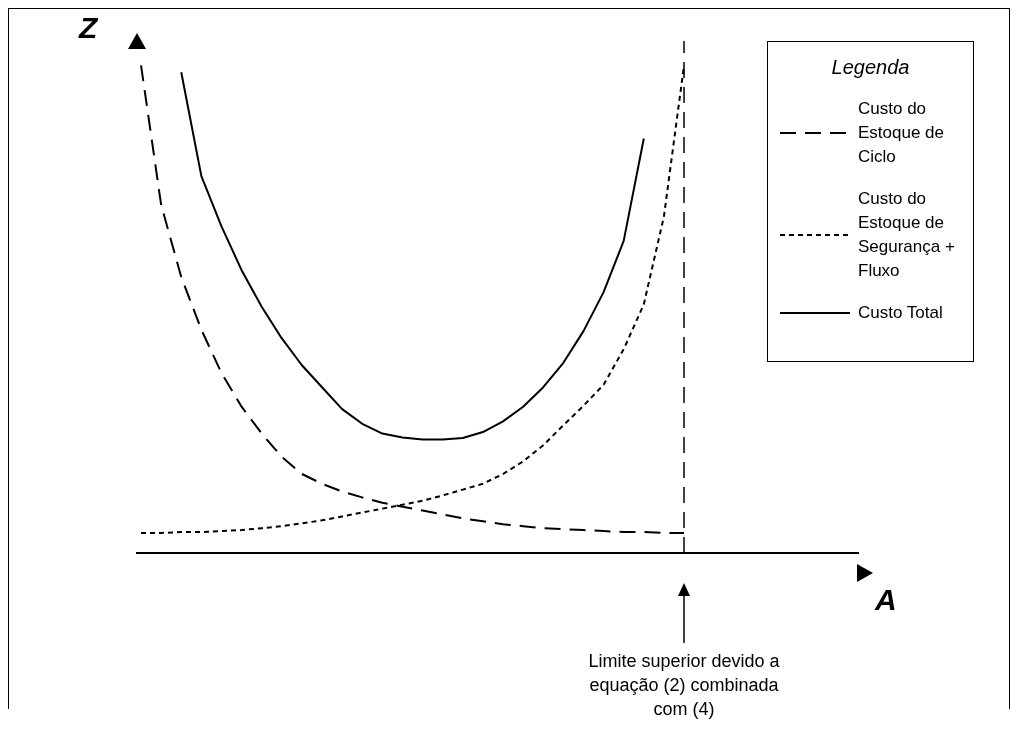 This screenshot has width=1029, height=729. I want to click on legend-label: Custo Total, so click(901, 313).